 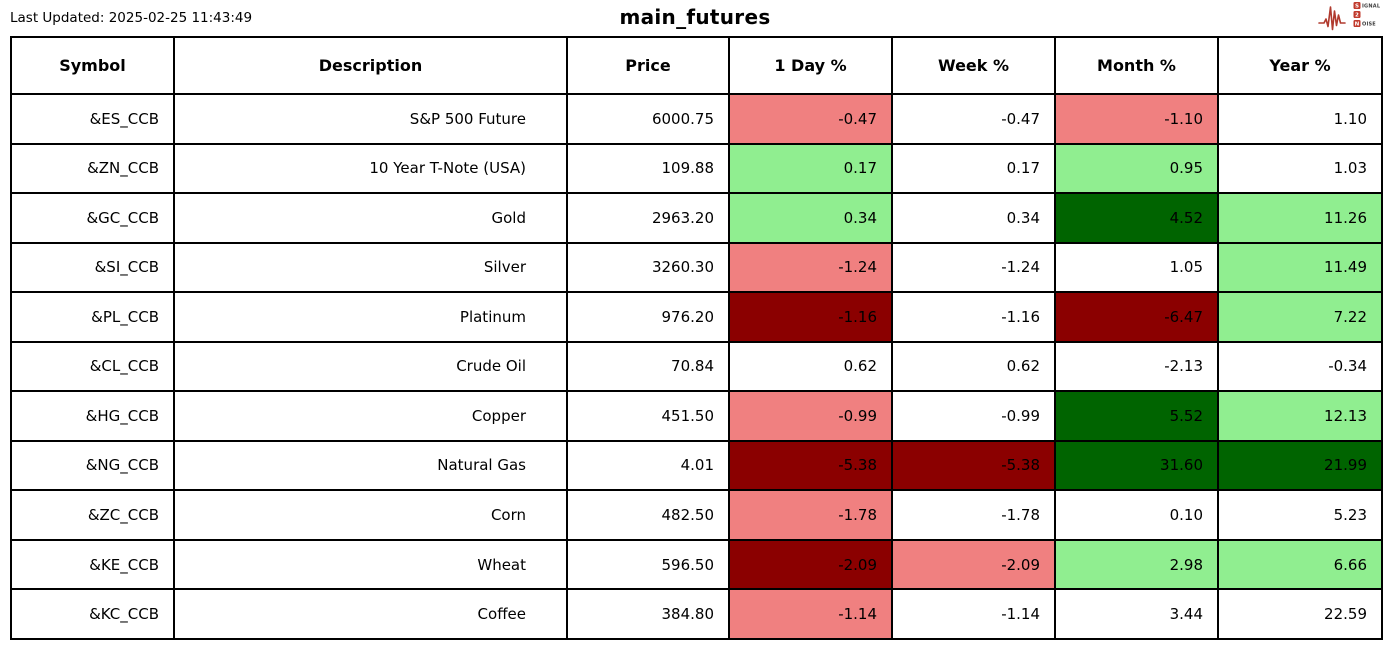 I want to click on column-header-day-pct: 1 Day %, so click(x=810, y=65).